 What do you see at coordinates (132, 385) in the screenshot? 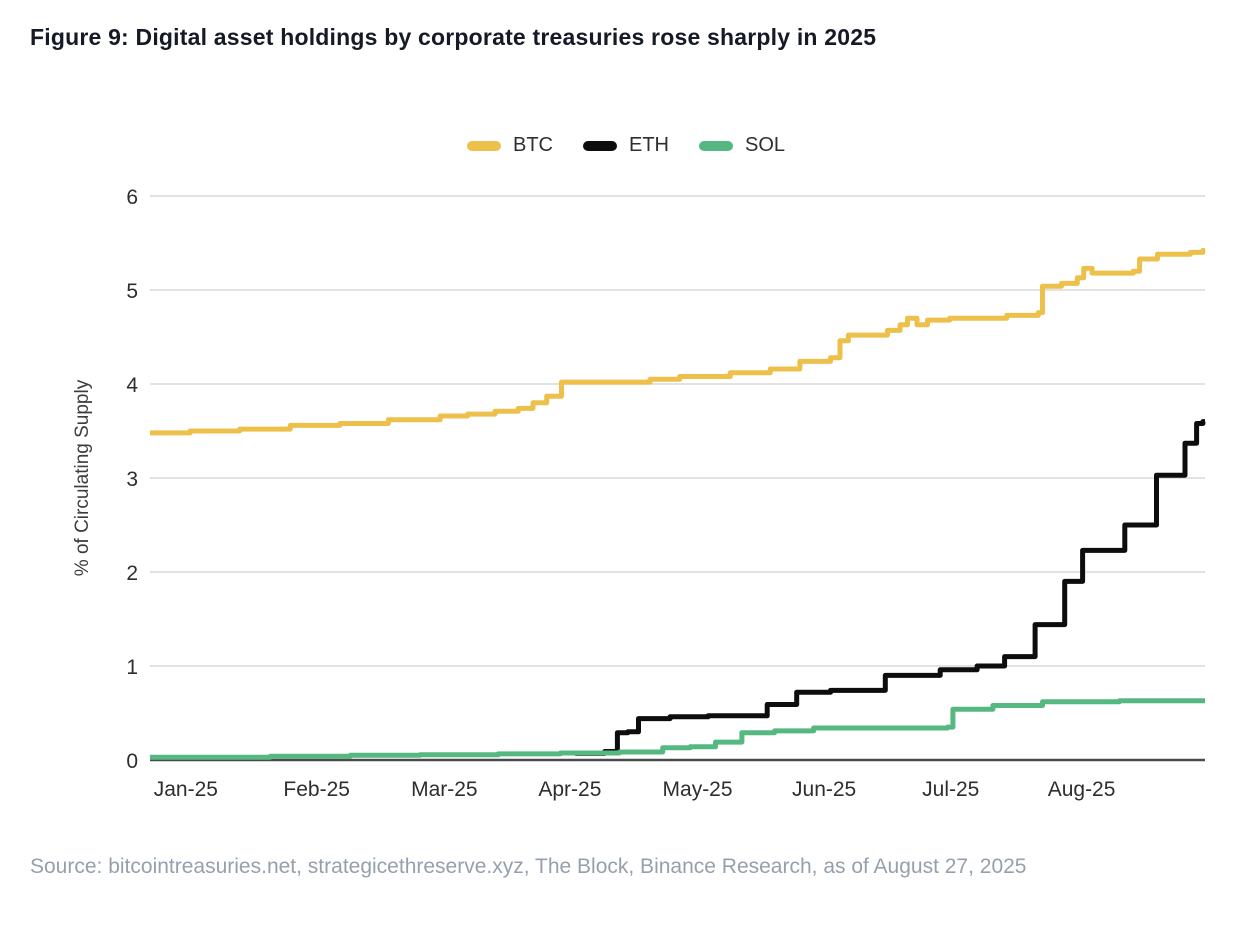
I see `y-tick-label: 4` at bounding box center [132, 385].